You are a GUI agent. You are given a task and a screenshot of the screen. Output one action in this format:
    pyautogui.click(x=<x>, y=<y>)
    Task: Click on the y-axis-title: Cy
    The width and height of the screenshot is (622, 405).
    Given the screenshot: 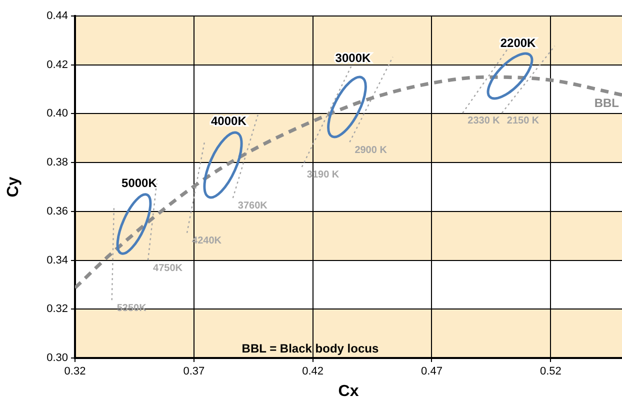 What is the action you would take?
    pyautogui.click(x=13, y=187)
    